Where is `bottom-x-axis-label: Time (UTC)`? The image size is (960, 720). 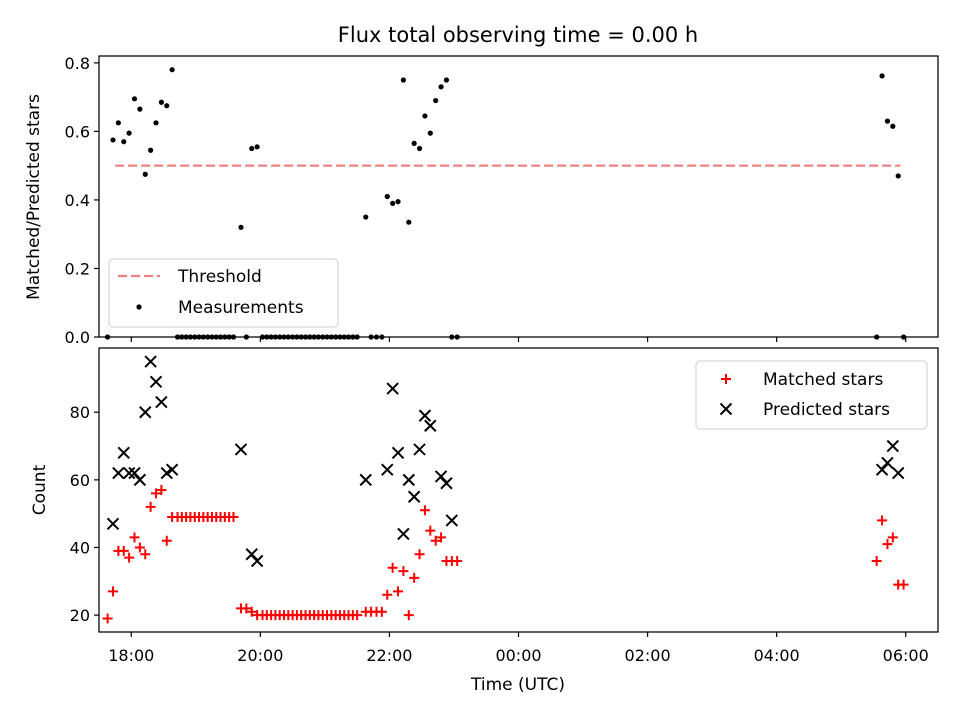 bottom-x-axis-label: Time (UTC) is located at coordinates (517, 685).